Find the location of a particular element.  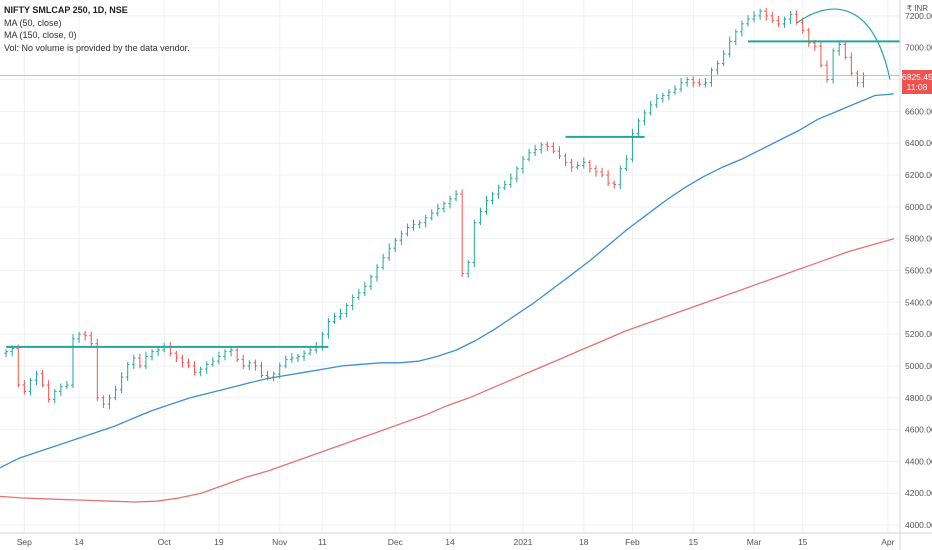

currency-label: ₹ INR is located at coordinates (917, 8).